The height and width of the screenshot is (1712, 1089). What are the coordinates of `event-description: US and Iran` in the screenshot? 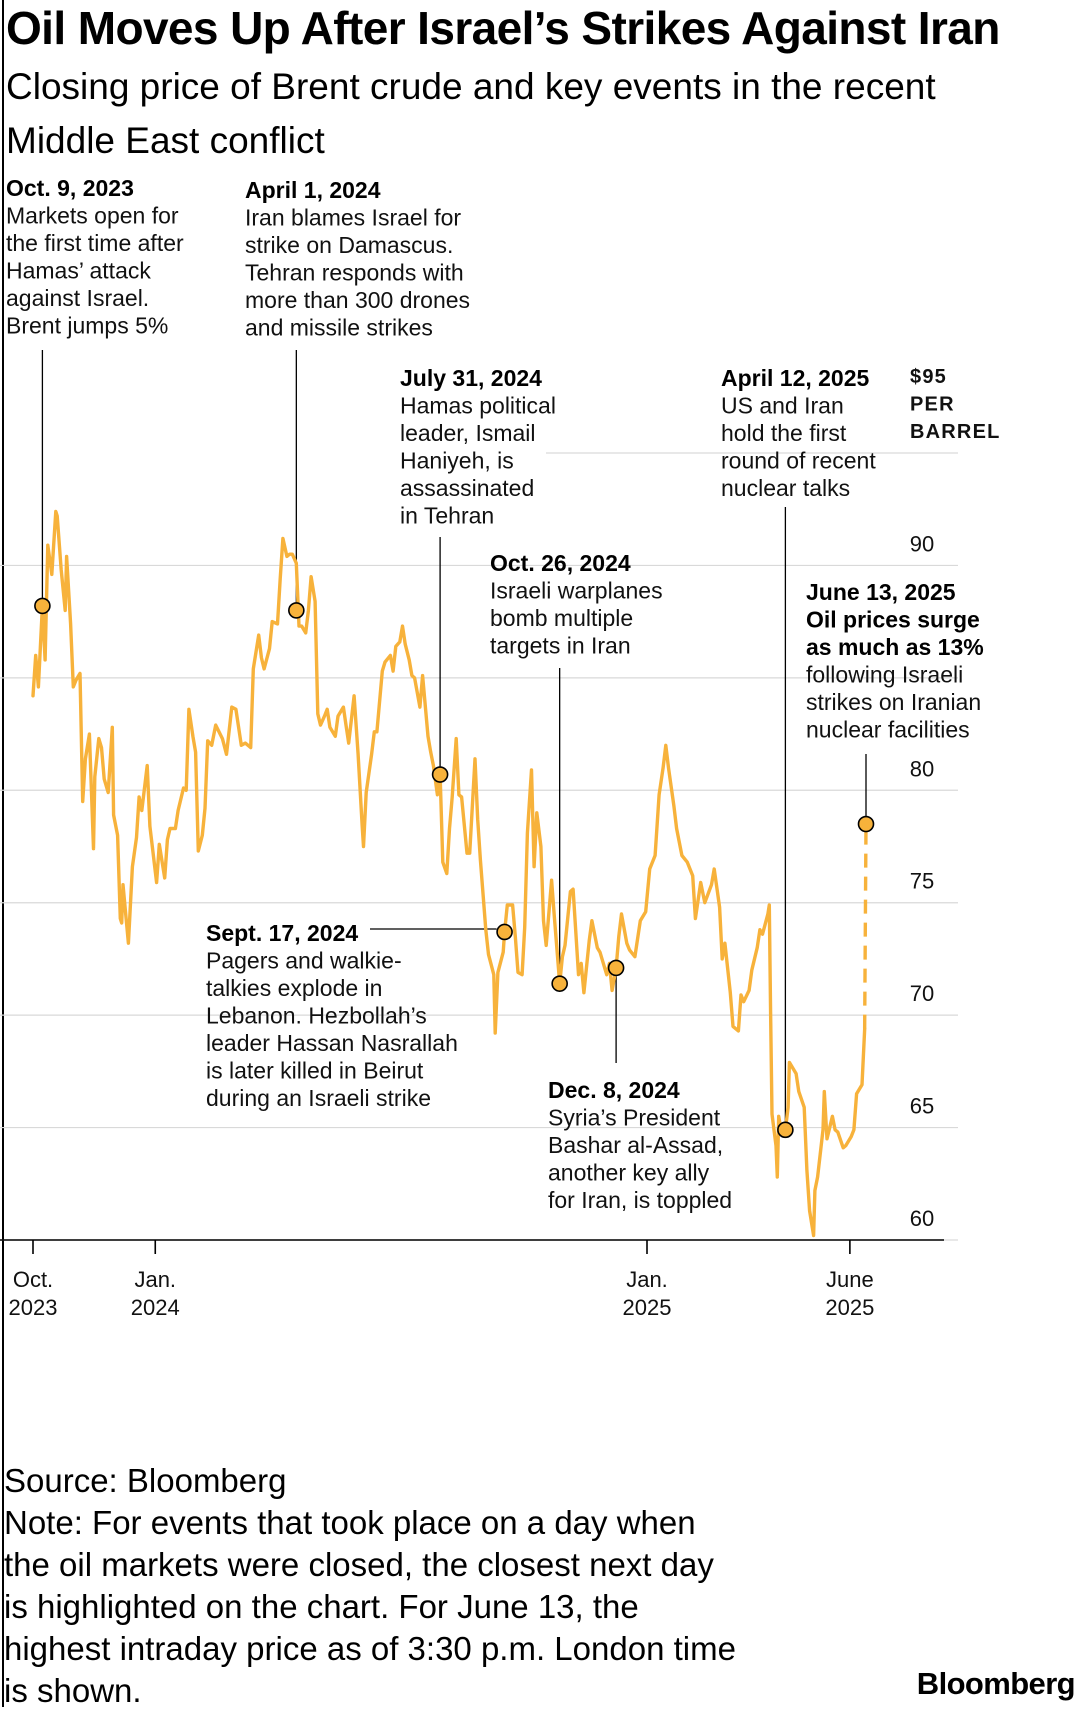 It's located at (782, 406).